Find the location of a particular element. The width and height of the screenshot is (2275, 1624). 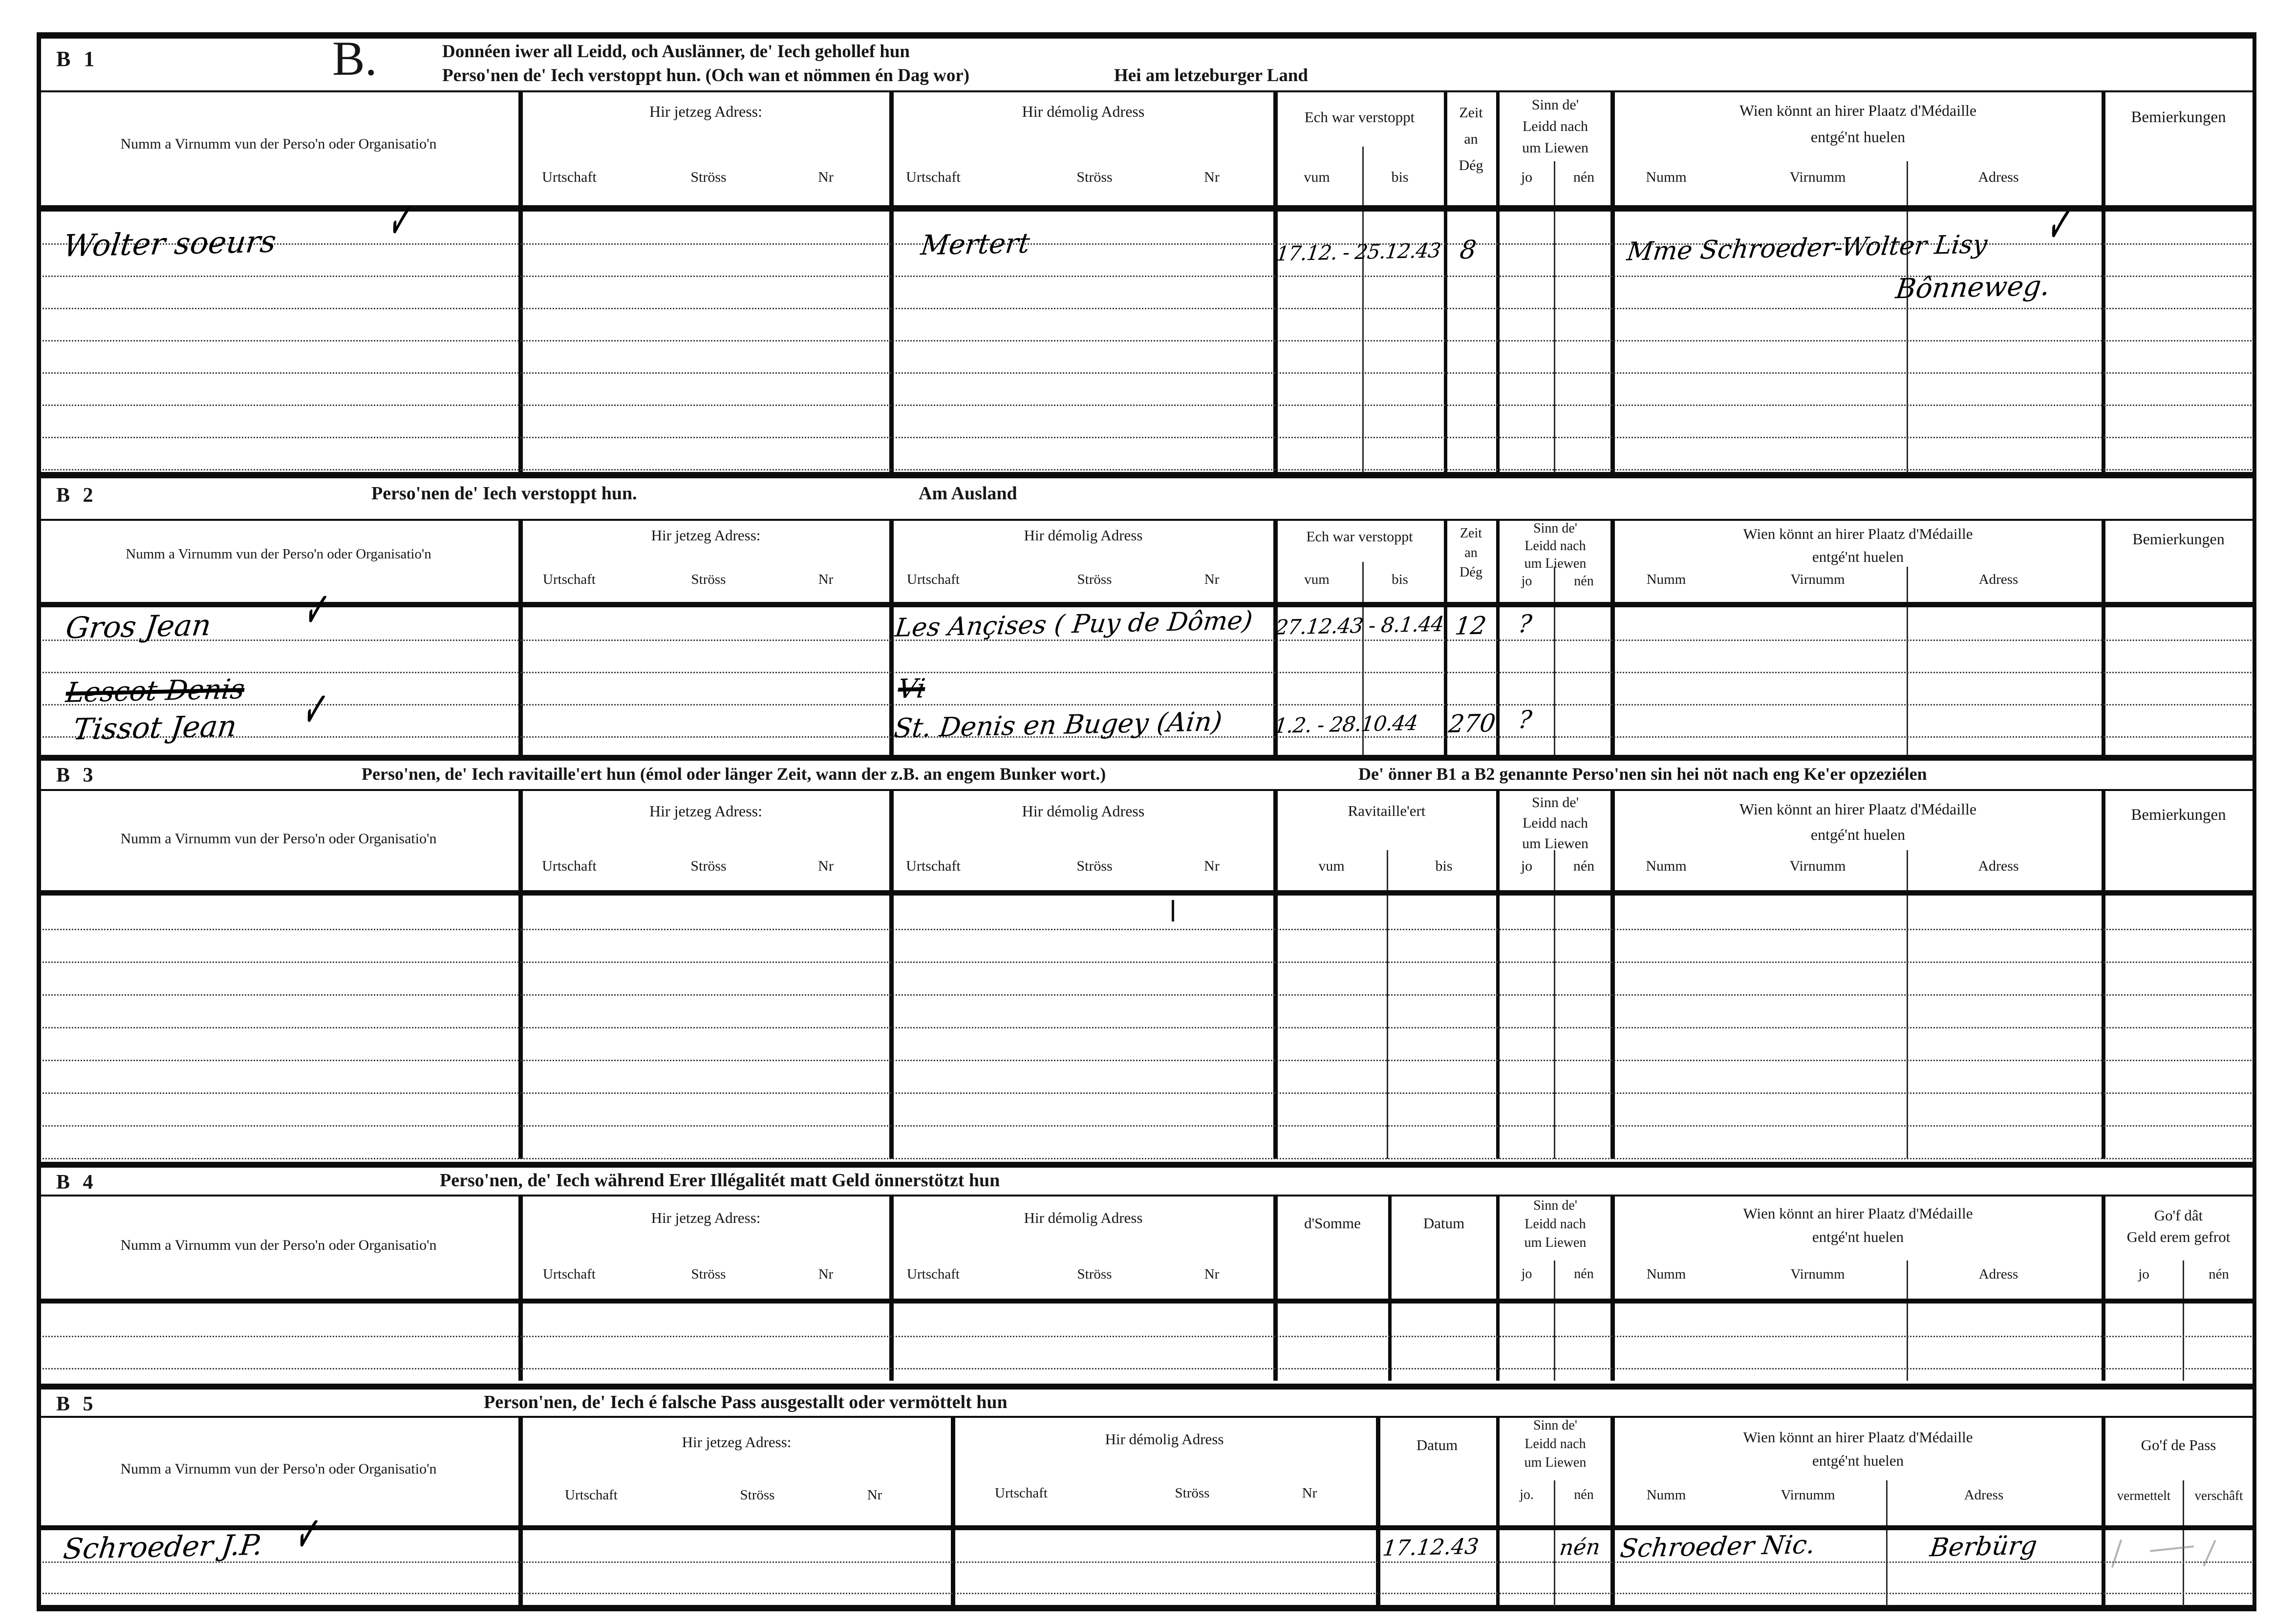

subcol-urtschaft: Urtschaft is located at coordinates (569, 177).